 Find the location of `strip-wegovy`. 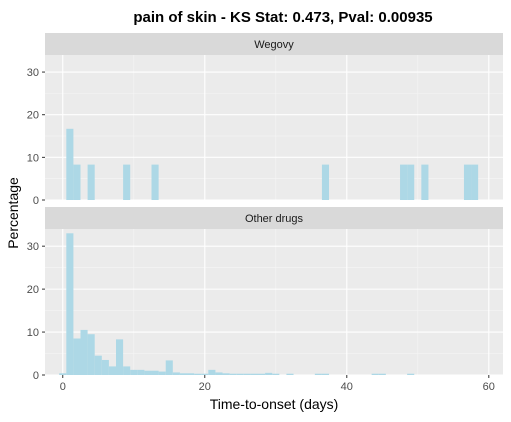

strip-wegovy is located at coordinates (274, 44).